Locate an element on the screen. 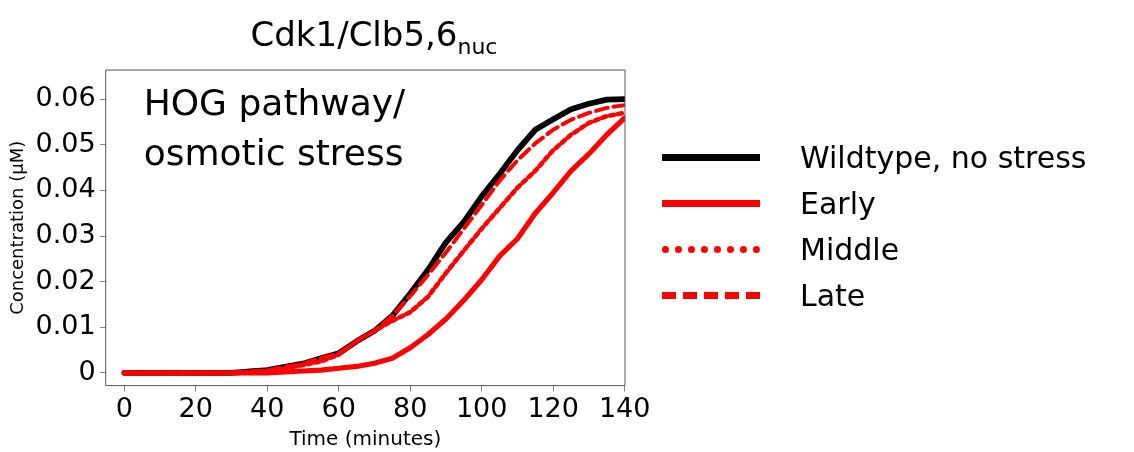  chart-title: Cdk1/Clb5,6$_{nuc}$ is located at coordinates (374, 36).